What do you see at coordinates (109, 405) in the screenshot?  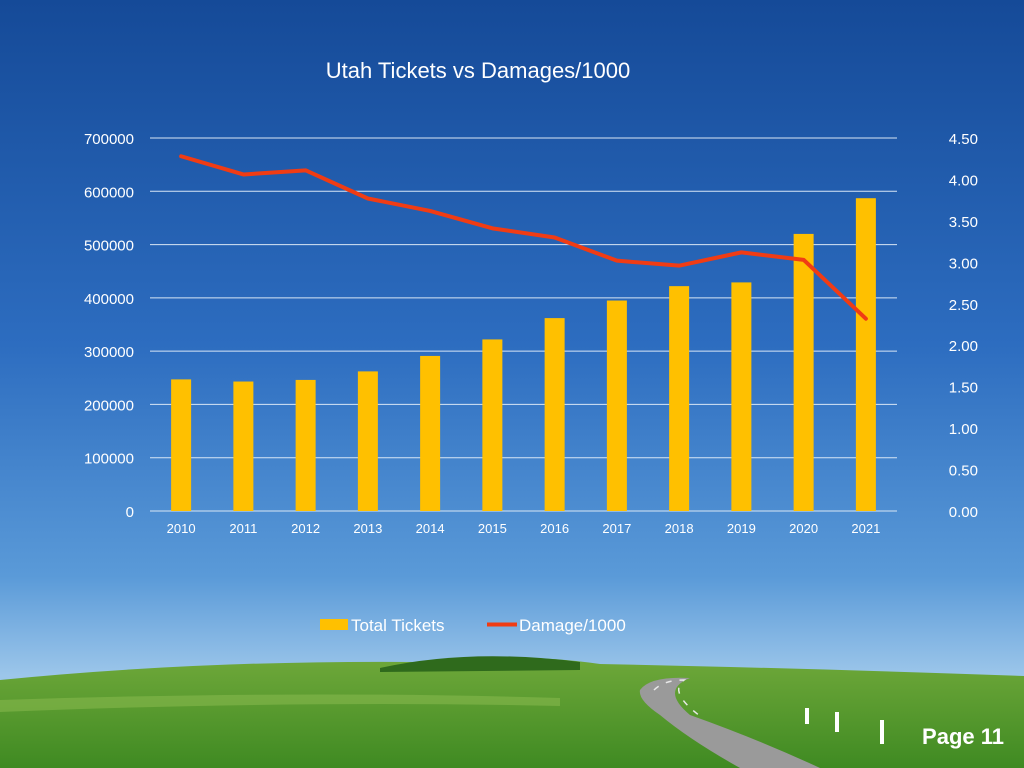 I see `left-tick-label: 200000` at bounding box center [109, 405].